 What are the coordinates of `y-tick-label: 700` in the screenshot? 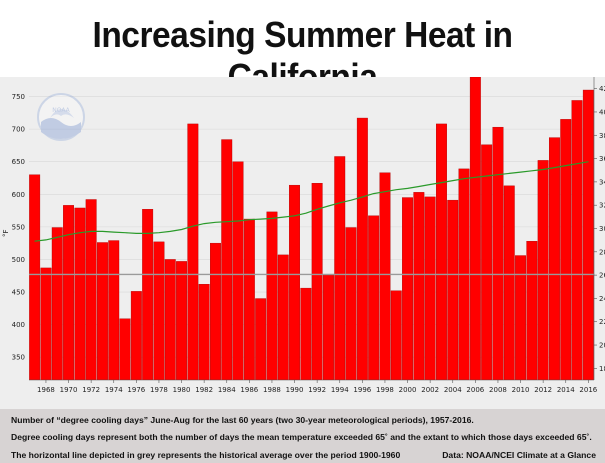 It's located at (18, 130).